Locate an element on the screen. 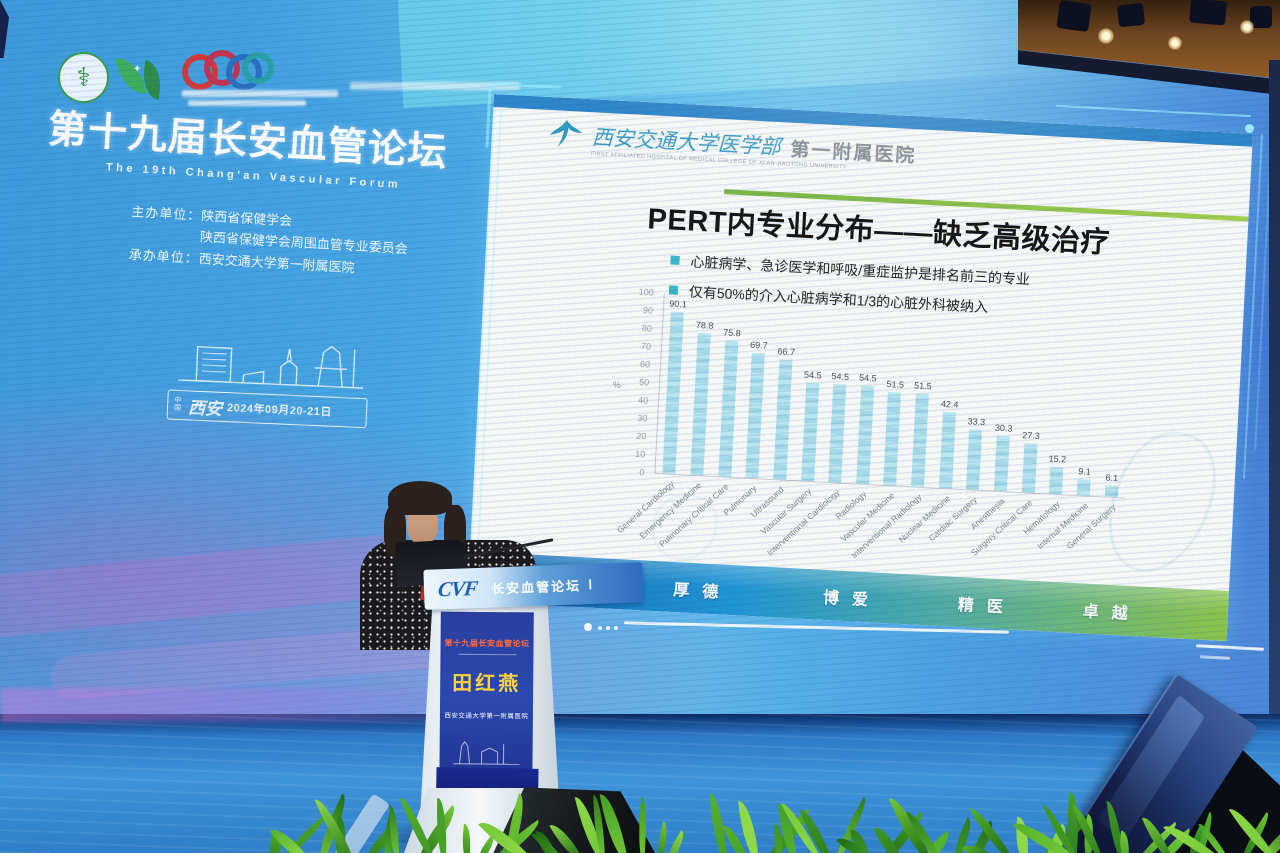 The image size is (1280, 853). y-axis-label: 50 is located at coordinates (644, 382).